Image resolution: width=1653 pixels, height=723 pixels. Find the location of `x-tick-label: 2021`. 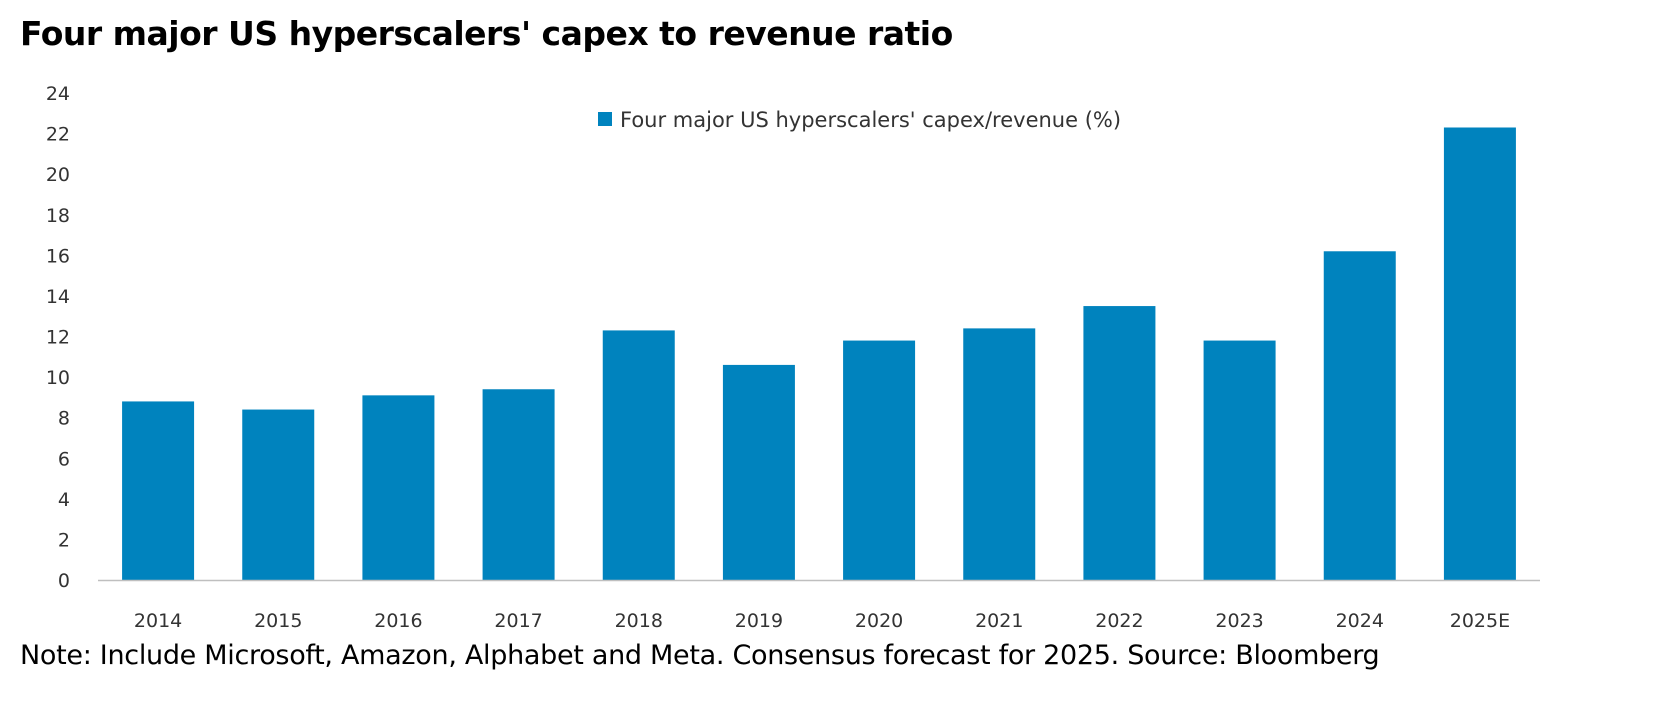

x-tick-label: 2021 is located at coordinates (999, 621).